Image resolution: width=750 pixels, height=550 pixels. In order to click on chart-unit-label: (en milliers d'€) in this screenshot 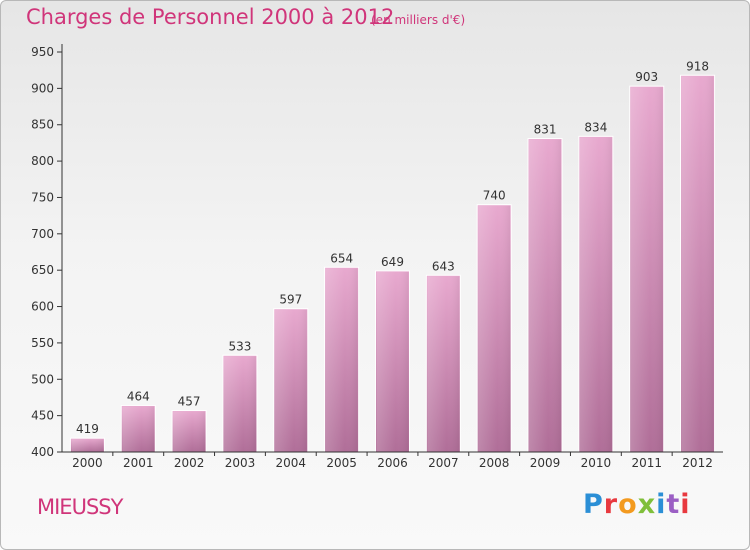, I will do `click(418, 20)`.